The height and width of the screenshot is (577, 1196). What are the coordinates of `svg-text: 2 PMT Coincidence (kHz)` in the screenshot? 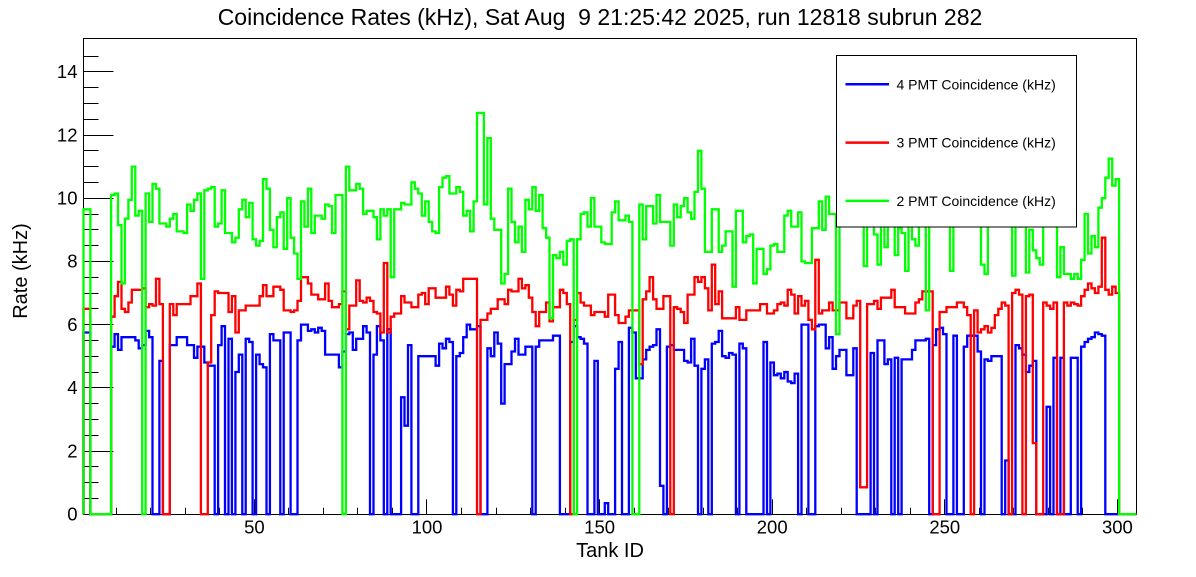 It's located at (976, 201).